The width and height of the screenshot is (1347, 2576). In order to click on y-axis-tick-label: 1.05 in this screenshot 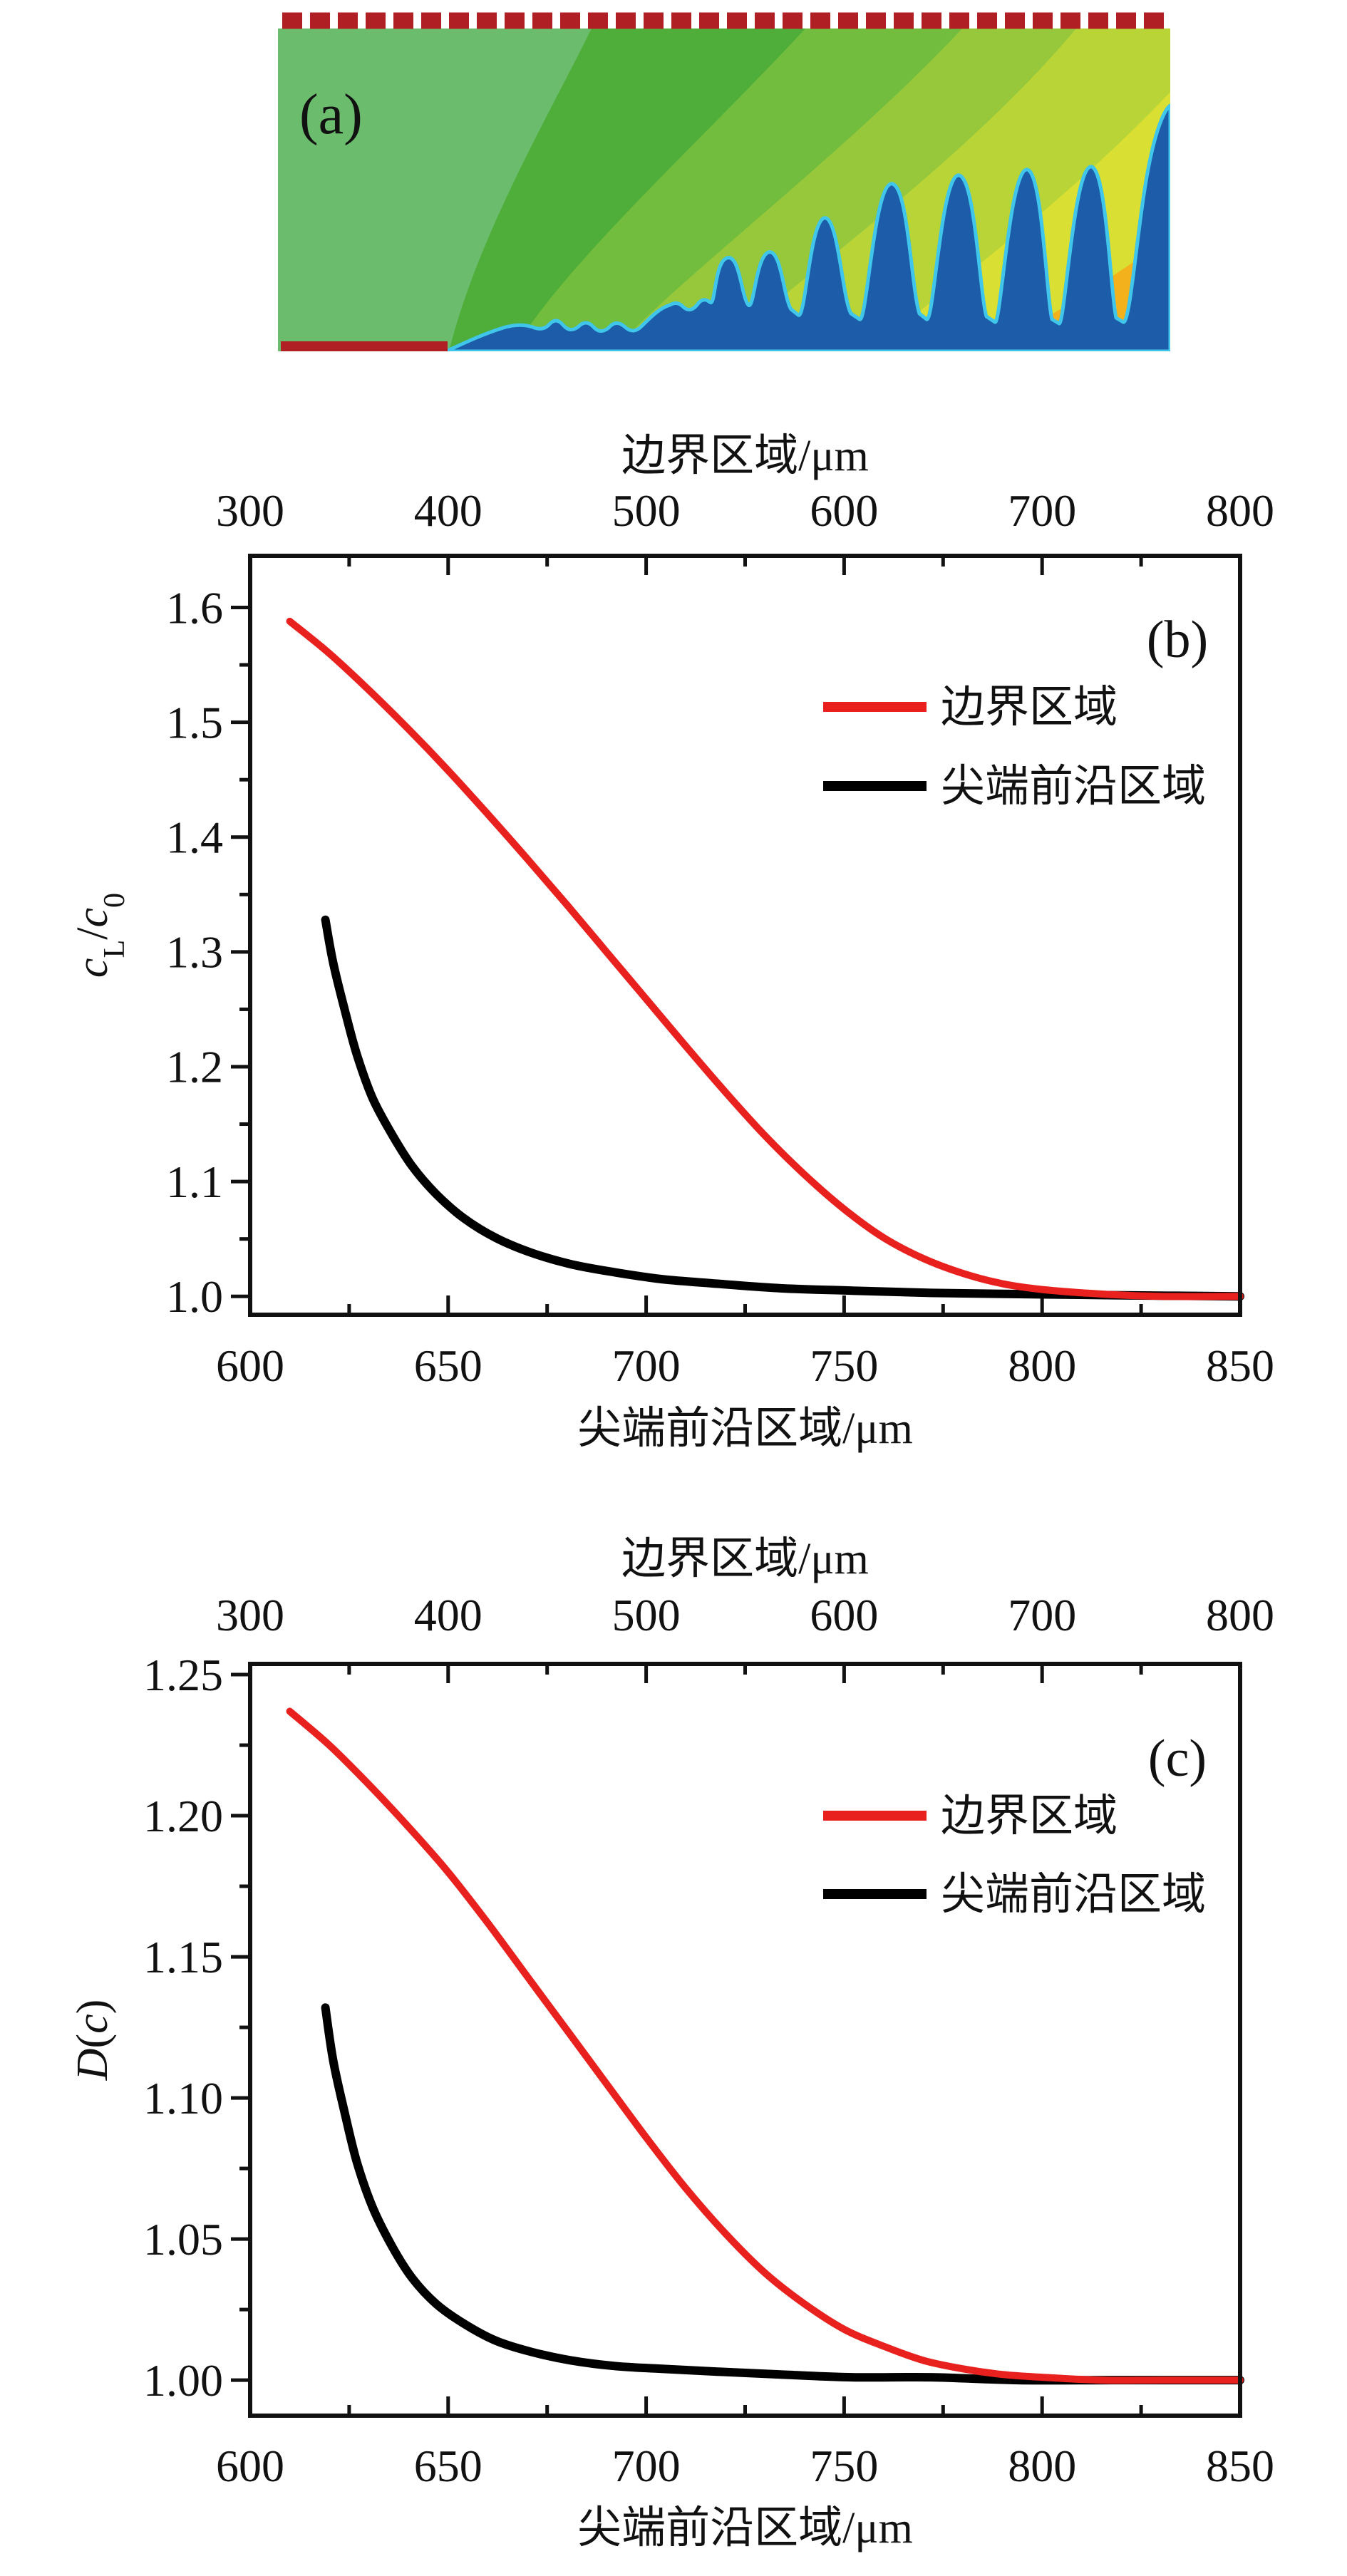, I will do `click(183, 2239)`.